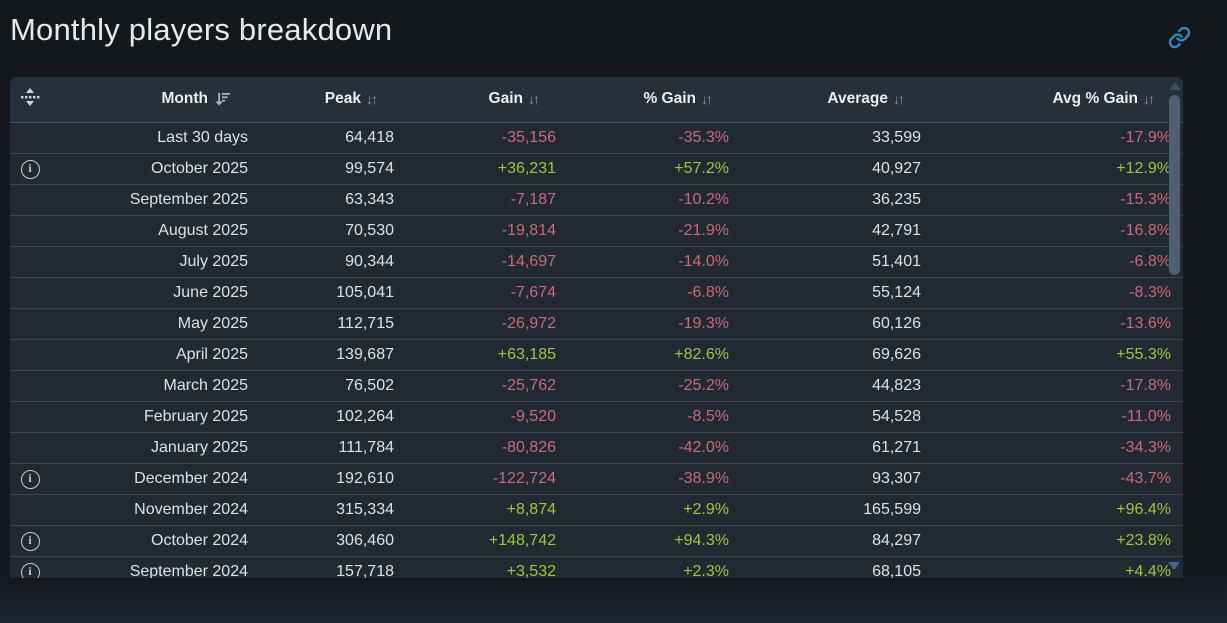 The height and width of the screenshot is (623, 1227). What do you see at coordinates (155, 417) in the screenshot?
I see `cell-month: February 2025` at bounding box center [155, 417].